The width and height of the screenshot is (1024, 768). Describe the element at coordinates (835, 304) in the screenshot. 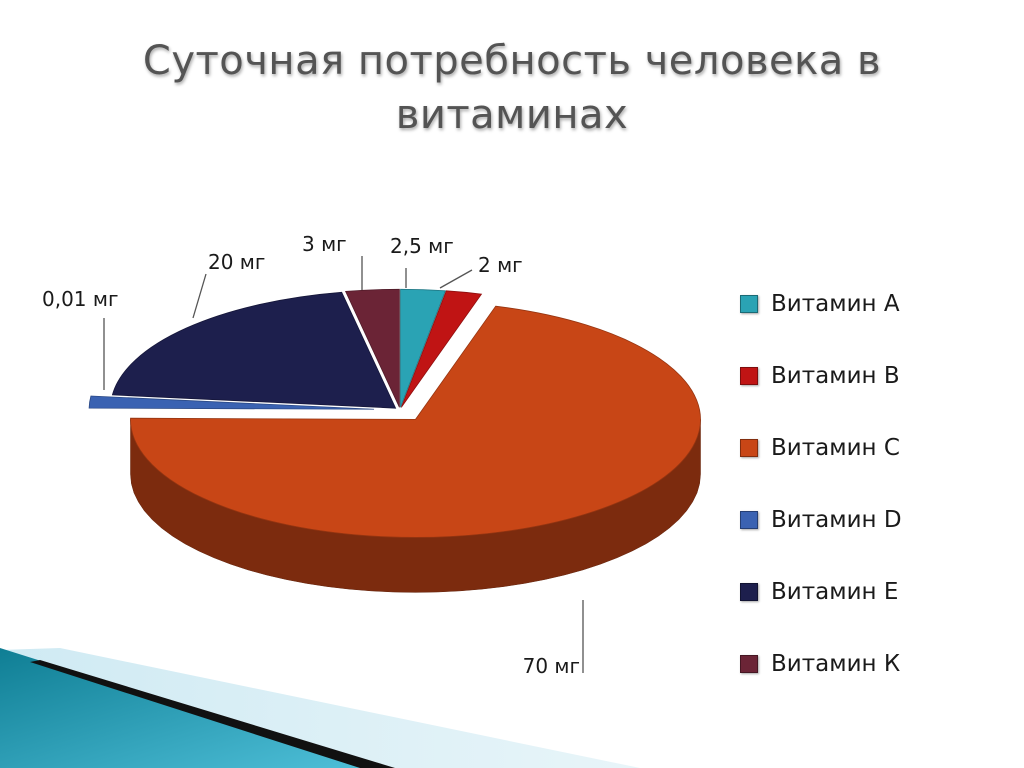

I see `legend-label-vitamin-a: Витамин А` at that location.